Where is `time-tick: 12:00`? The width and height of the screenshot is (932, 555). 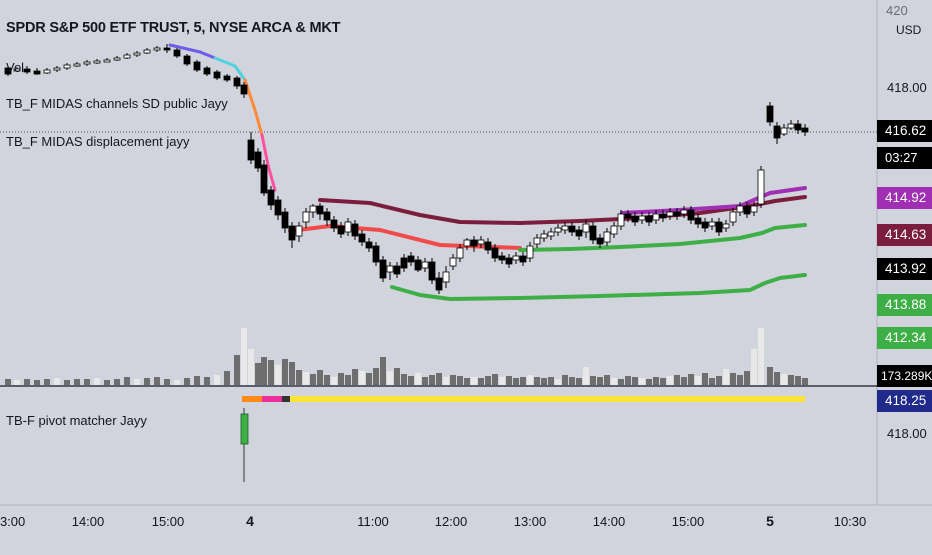 time-tick: 12:00 is located at coordinates (451, 521).